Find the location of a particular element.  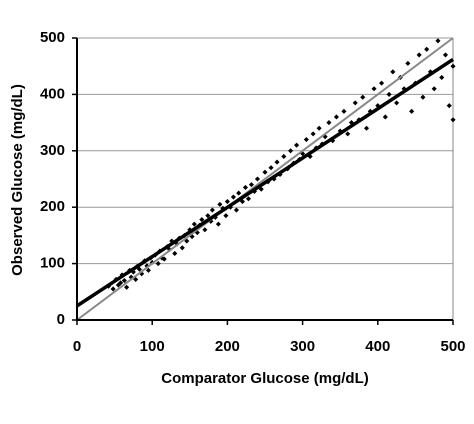

y-axis-title: Observed Glucose (mg/dL) is located at coordinates (17, 180).